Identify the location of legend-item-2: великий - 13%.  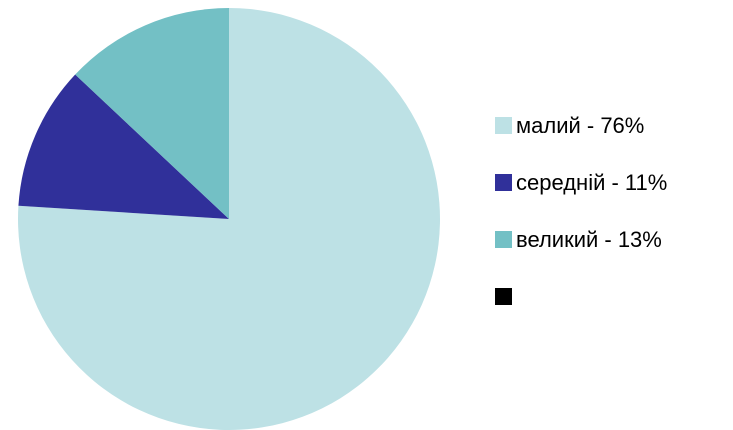
(578, 239).